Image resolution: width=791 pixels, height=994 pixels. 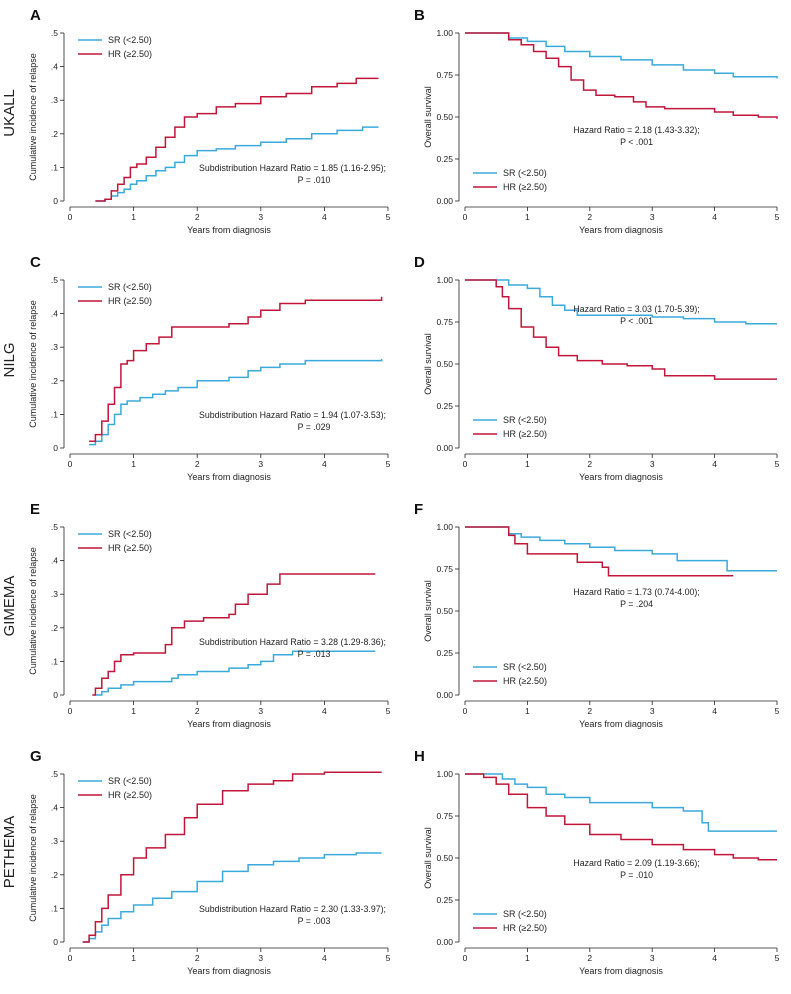 What do you see at coordinates (314, 921) in the screenshot?
I see `annotation-p-value: P = .003` at bounding box center [314, 921].